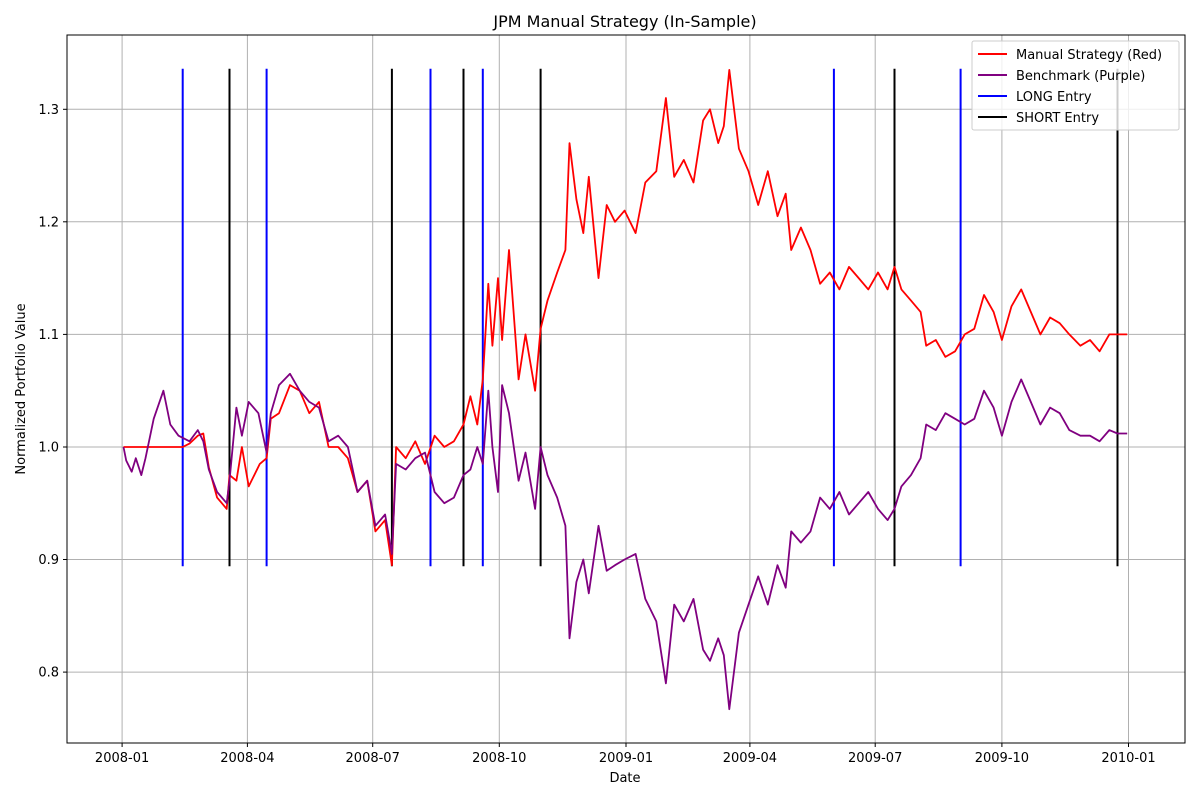 The width and height of the screenshot is (1200, 800). Describe the element at coordinates (48, 448) in the screenshot. I see `y-tick-label: 1.0` at that location.